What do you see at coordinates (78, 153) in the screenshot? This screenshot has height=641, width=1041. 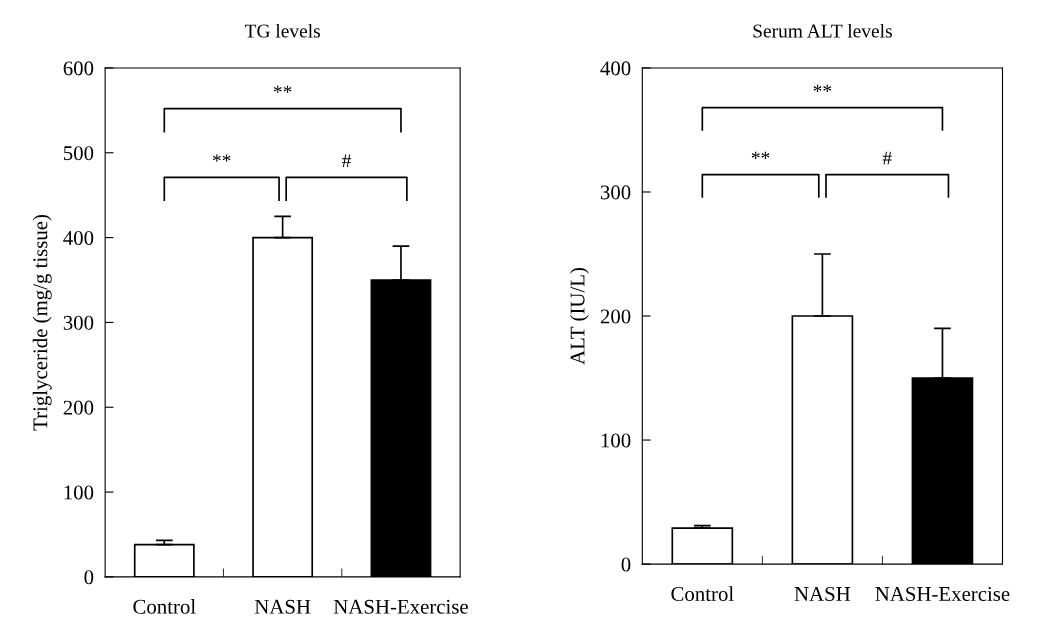 I see `y-tick-label: 500` at bounding box center [78, 153].